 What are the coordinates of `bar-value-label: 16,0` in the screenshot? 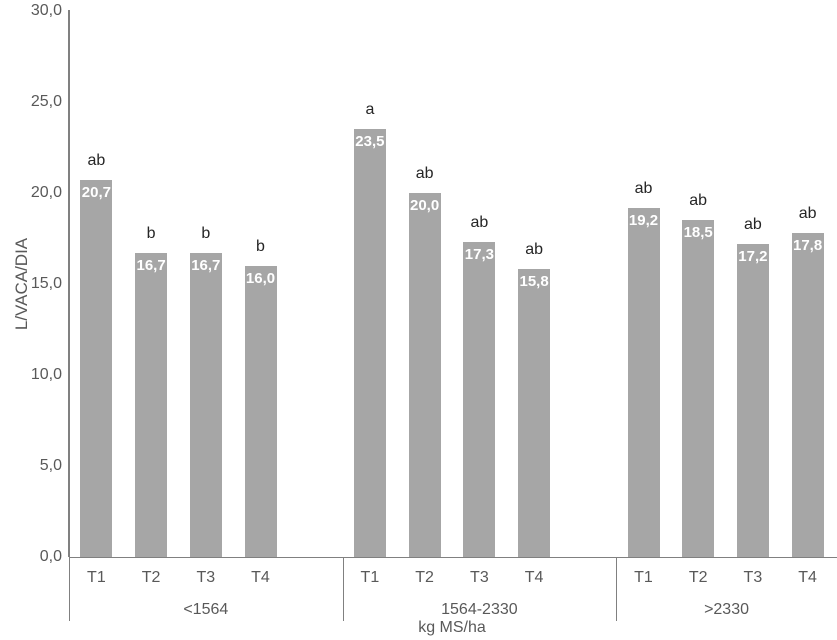 It's located at (260, 278).